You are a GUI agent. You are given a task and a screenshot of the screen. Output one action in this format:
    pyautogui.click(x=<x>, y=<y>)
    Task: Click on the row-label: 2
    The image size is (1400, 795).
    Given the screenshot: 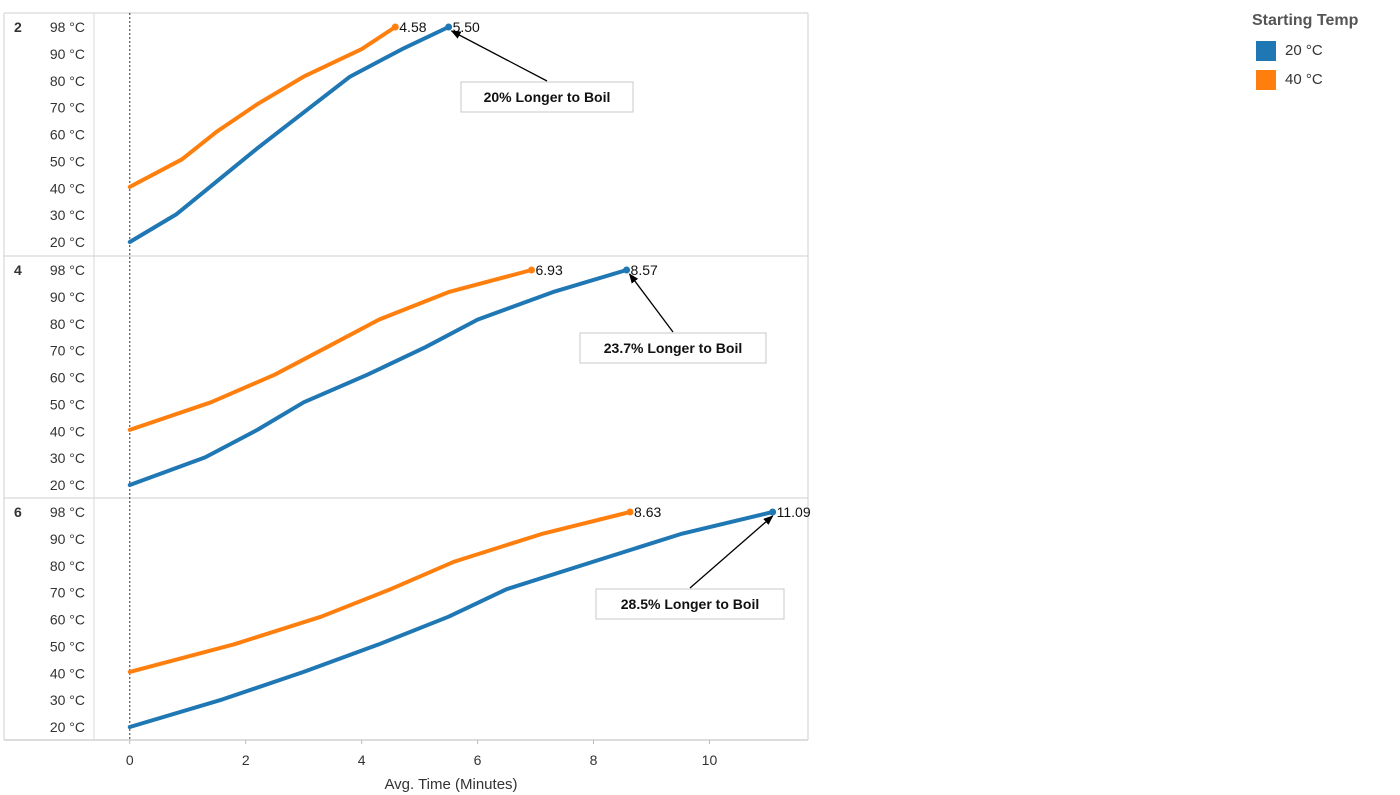 What is the action you would take?
    pyautogui.click(x=18, y=27)
    